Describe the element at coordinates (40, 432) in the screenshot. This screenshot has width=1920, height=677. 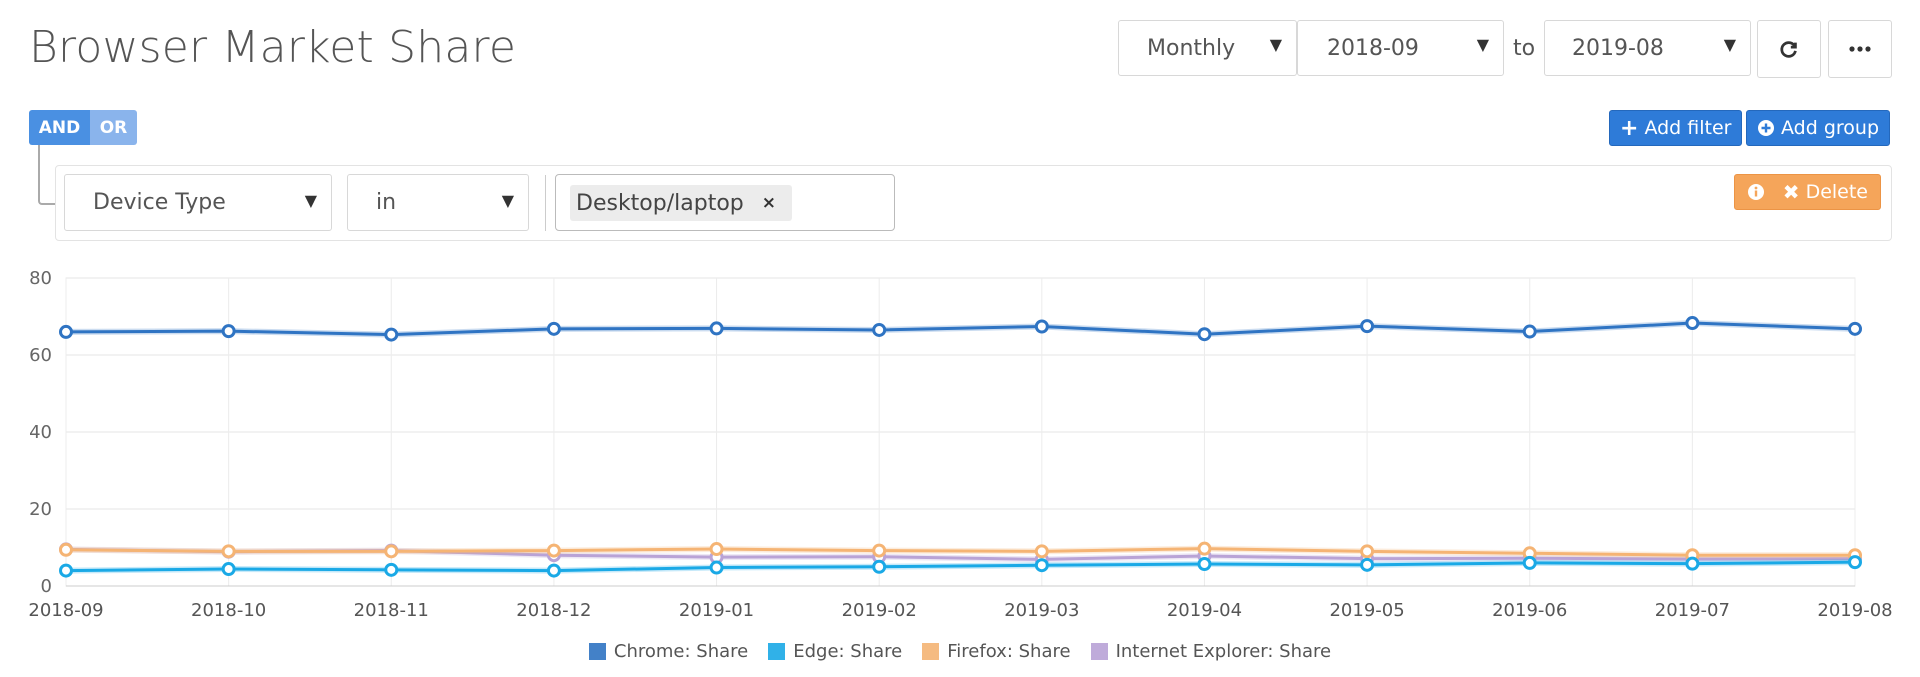
I see `y-tick-label: 40` at that location.